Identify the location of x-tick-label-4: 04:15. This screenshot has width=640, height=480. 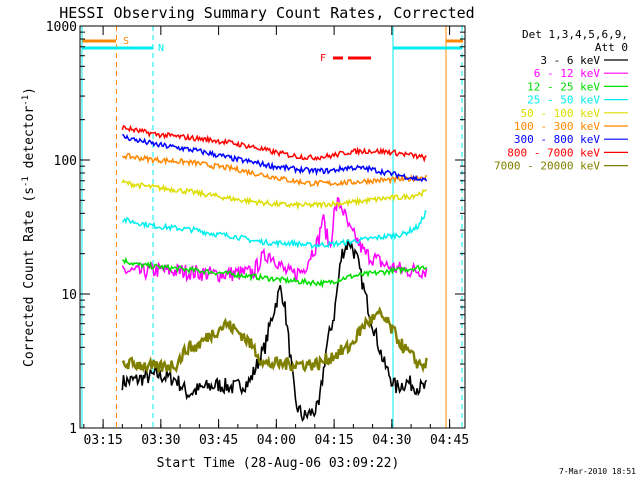
(334, 440).